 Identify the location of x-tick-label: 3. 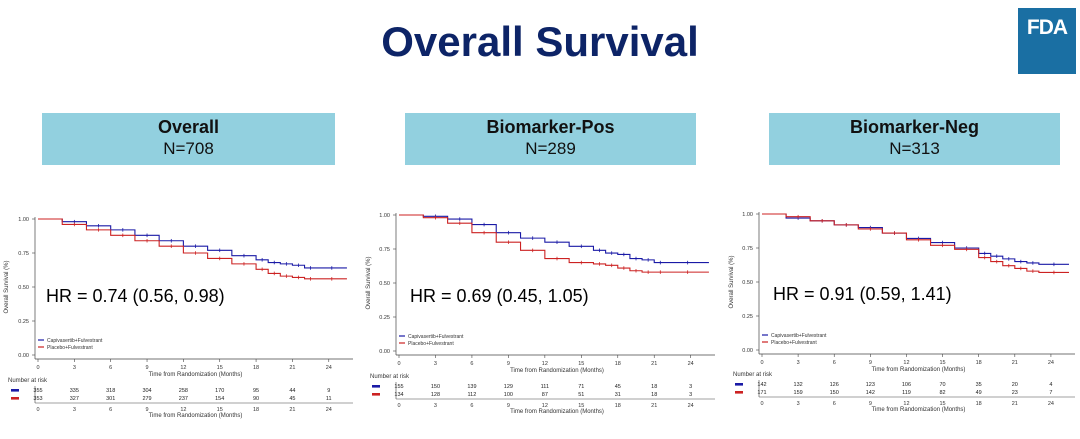
(798, 363).